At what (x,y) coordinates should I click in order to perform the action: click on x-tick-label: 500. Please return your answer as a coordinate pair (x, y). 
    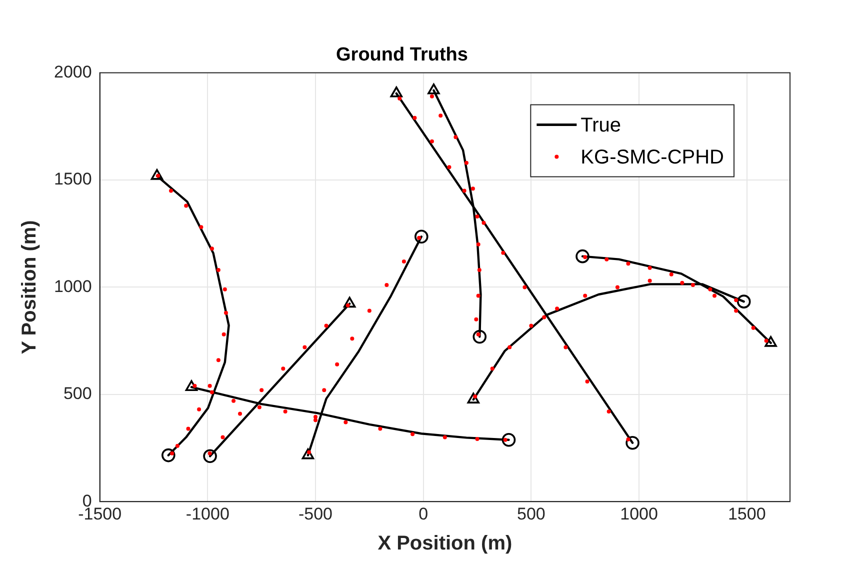
    Looking at the image, I should click on (531, 514).